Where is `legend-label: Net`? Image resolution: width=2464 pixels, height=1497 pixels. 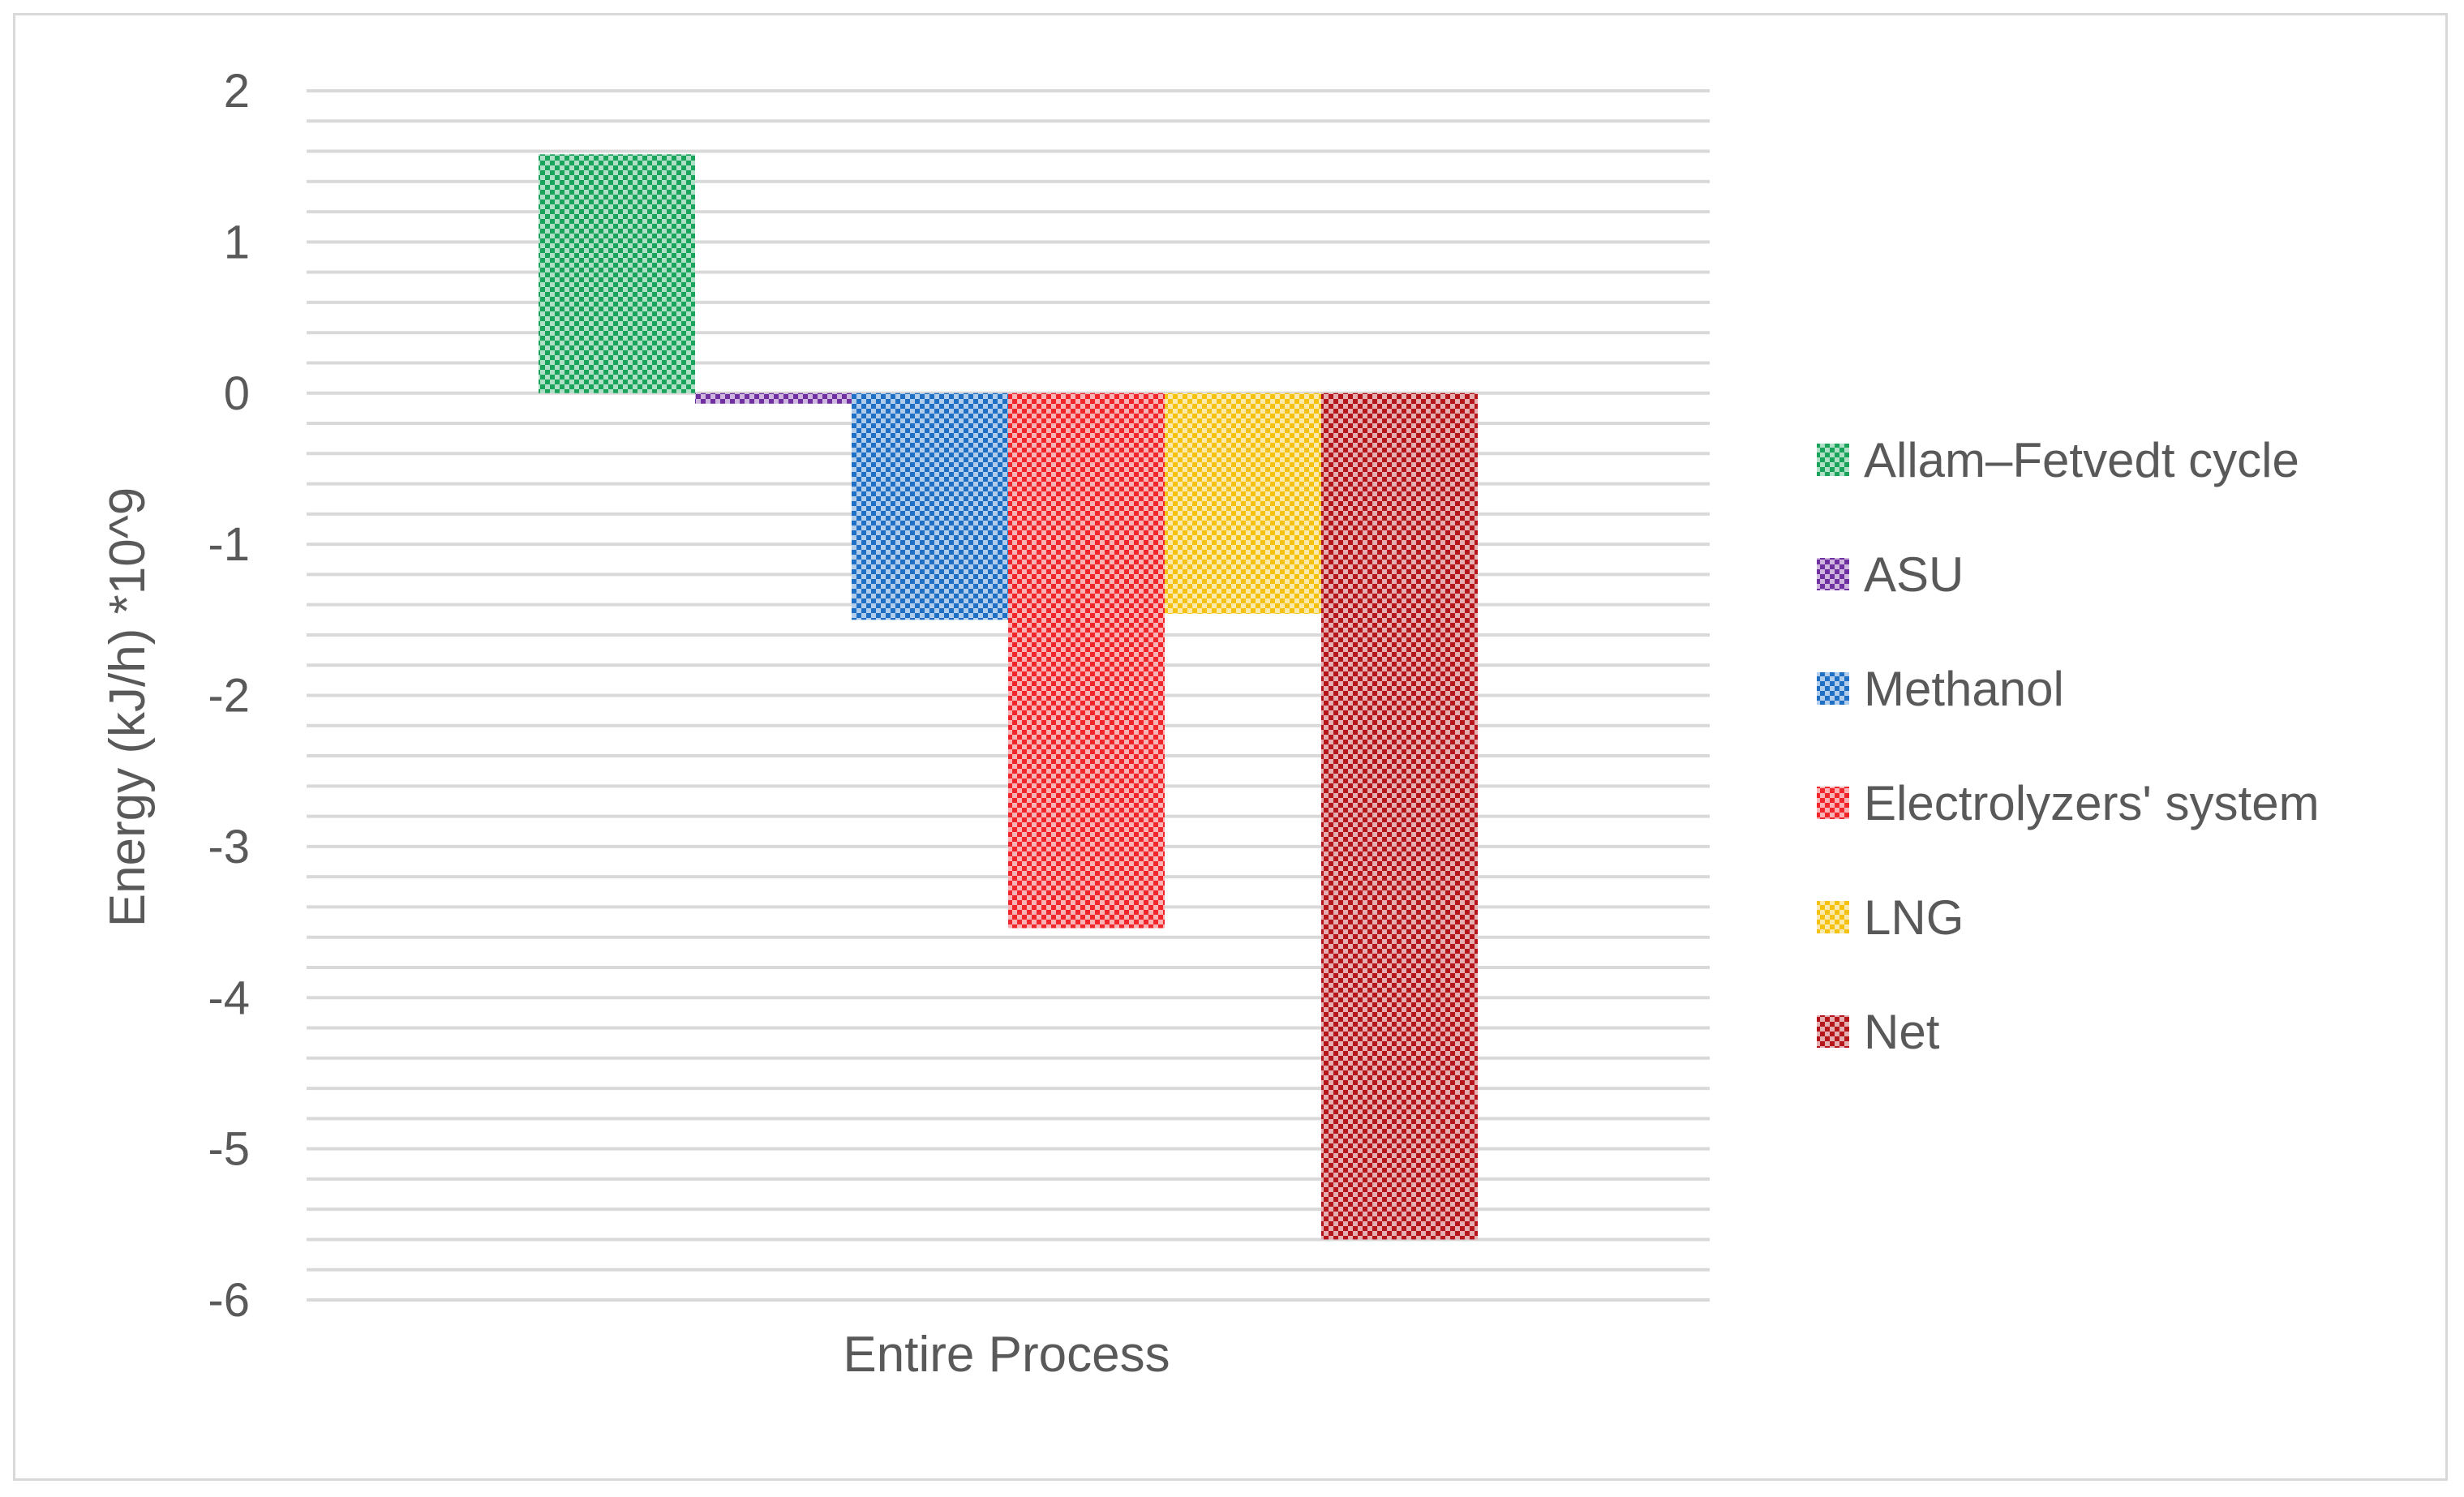 legend-label: Net is located at coordinates (1902, 1032).